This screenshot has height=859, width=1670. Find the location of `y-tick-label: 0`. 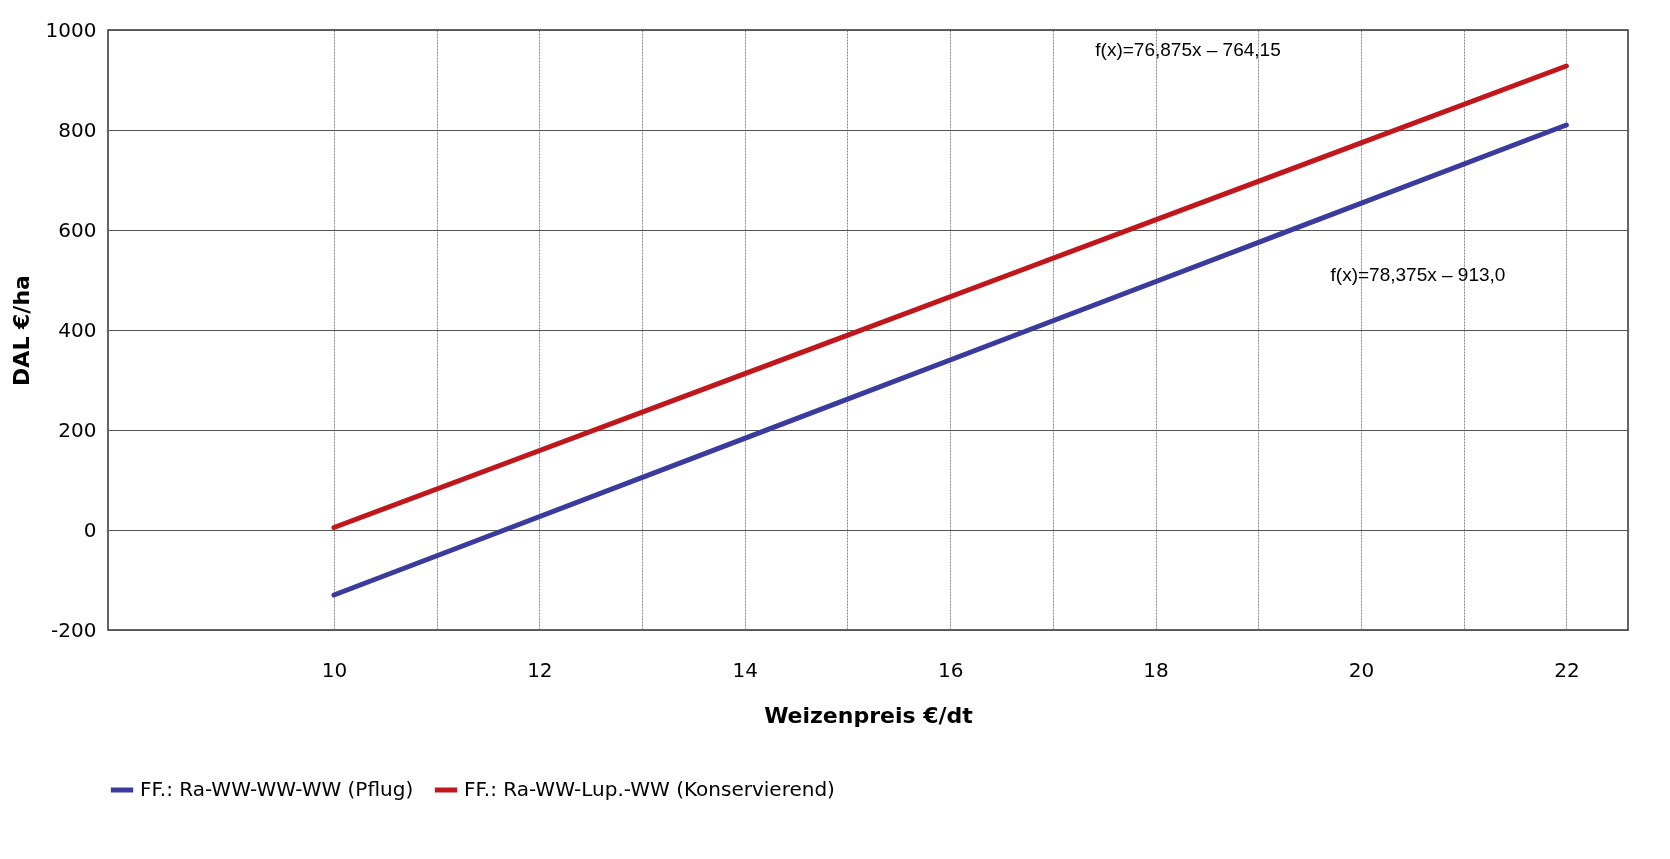

y-tick-label: 0 is located at coordinates (90, 529).